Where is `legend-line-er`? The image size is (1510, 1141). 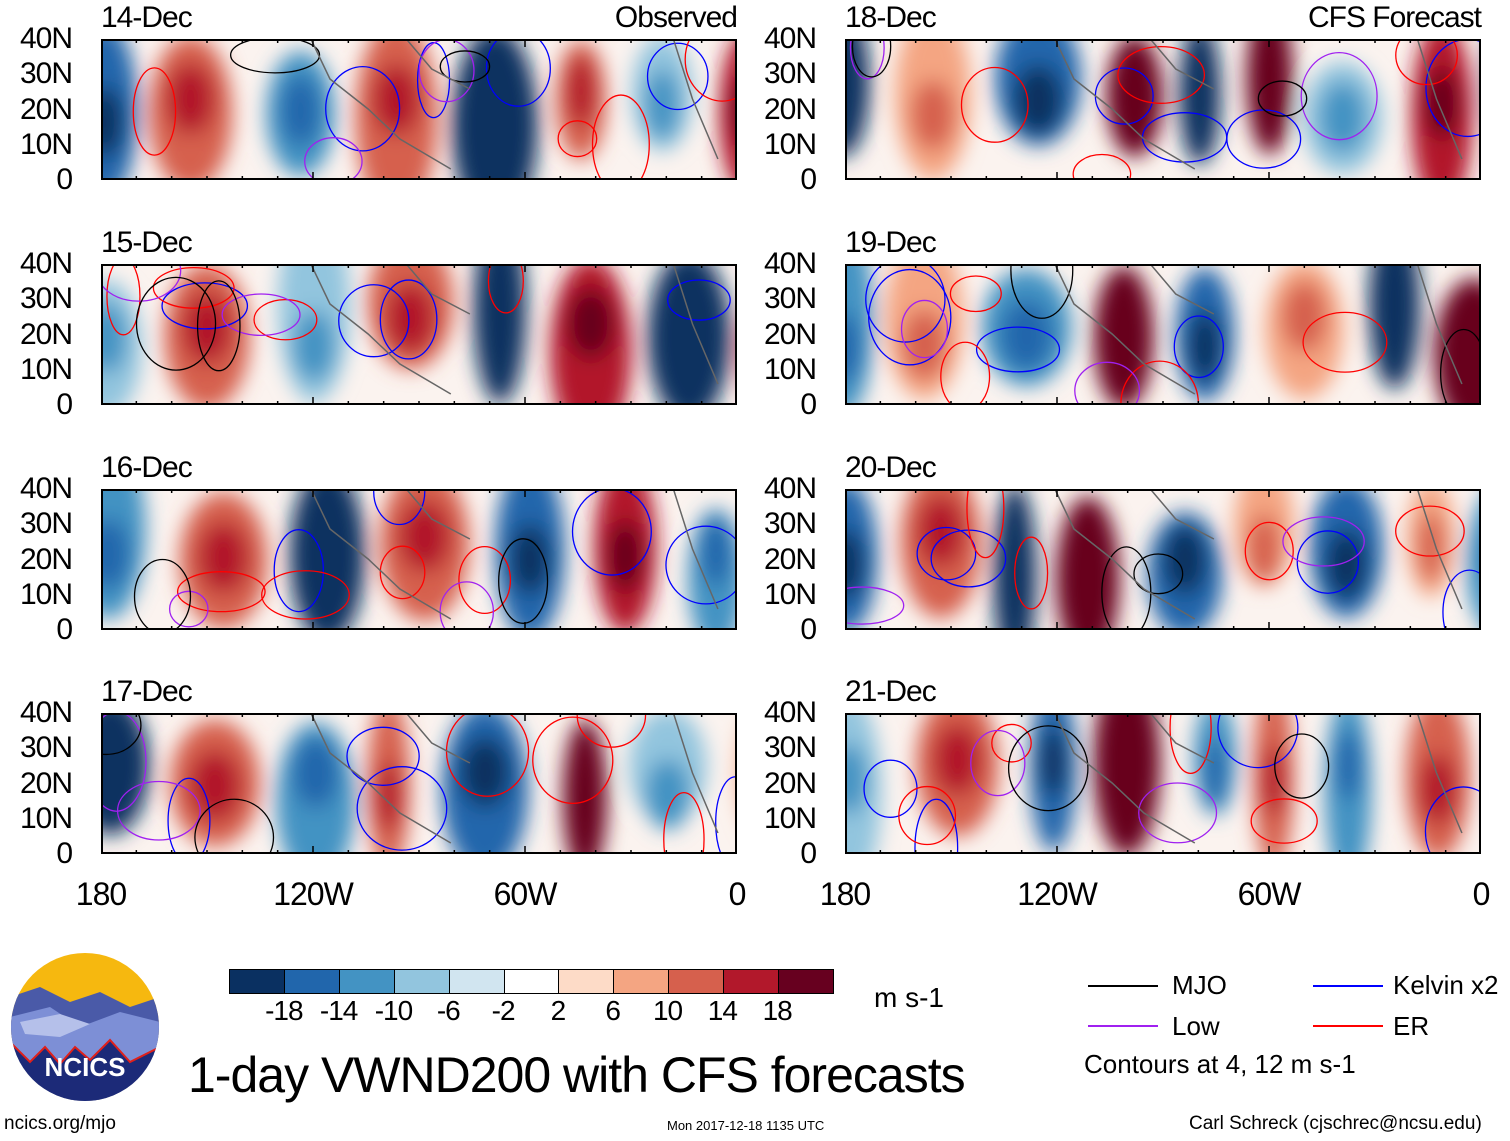
legend-line-er is located at coordinates (1348, 1026).